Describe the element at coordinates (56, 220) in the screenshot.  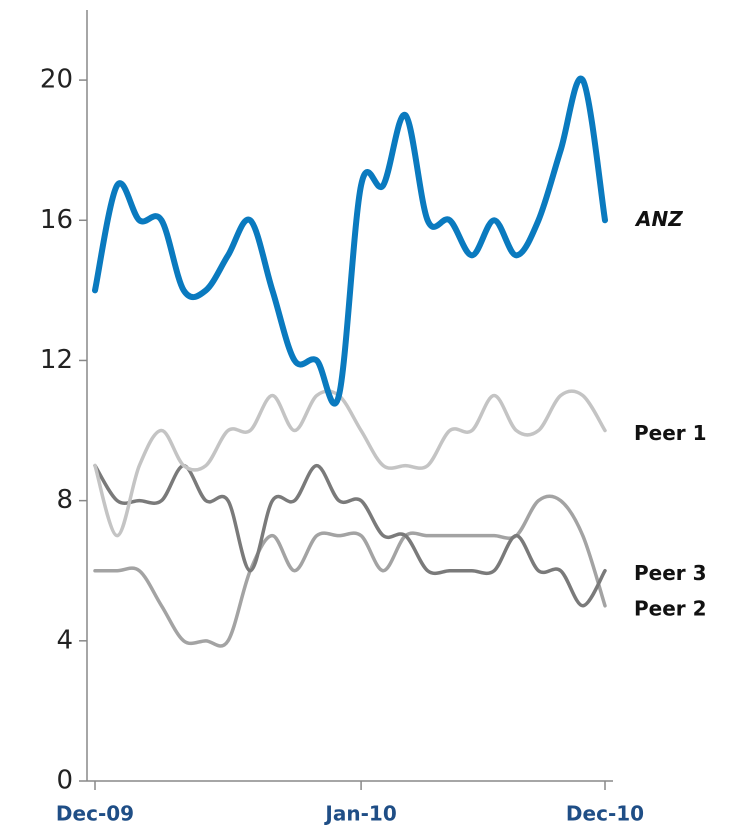
I see `y-tick-label: 16` at that location.